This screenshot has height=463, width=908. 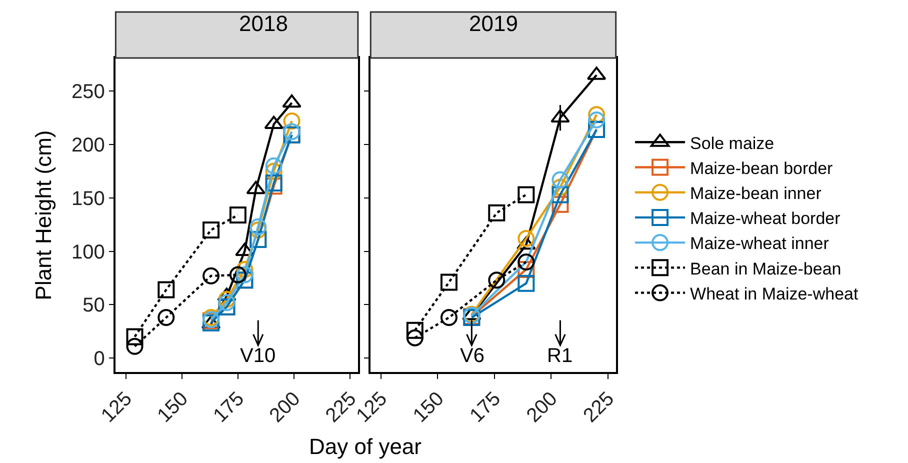 What do you see at coordinates (560, 356) in the screenshot?
I see `ref-line-label: R1` at bounding box center [560, 356].